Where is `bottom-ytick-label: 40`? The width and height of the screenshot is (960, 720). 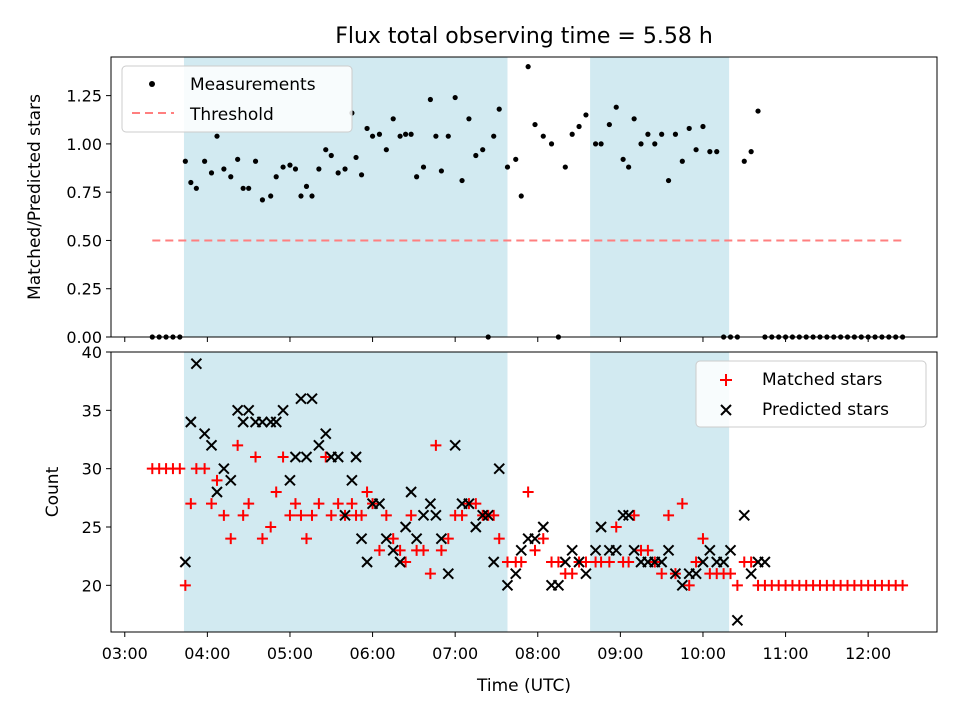
bottom-ytick-label: 40 is located at coordinates (92, 352).